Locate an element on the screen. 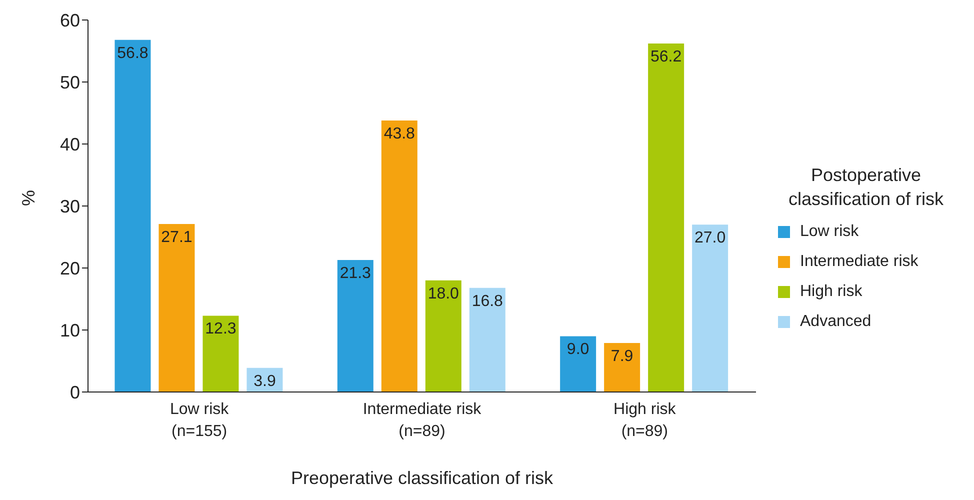 The width and height of the screenshot is (974, 500). y-axis-title: % is located at coordinates (28, 198).